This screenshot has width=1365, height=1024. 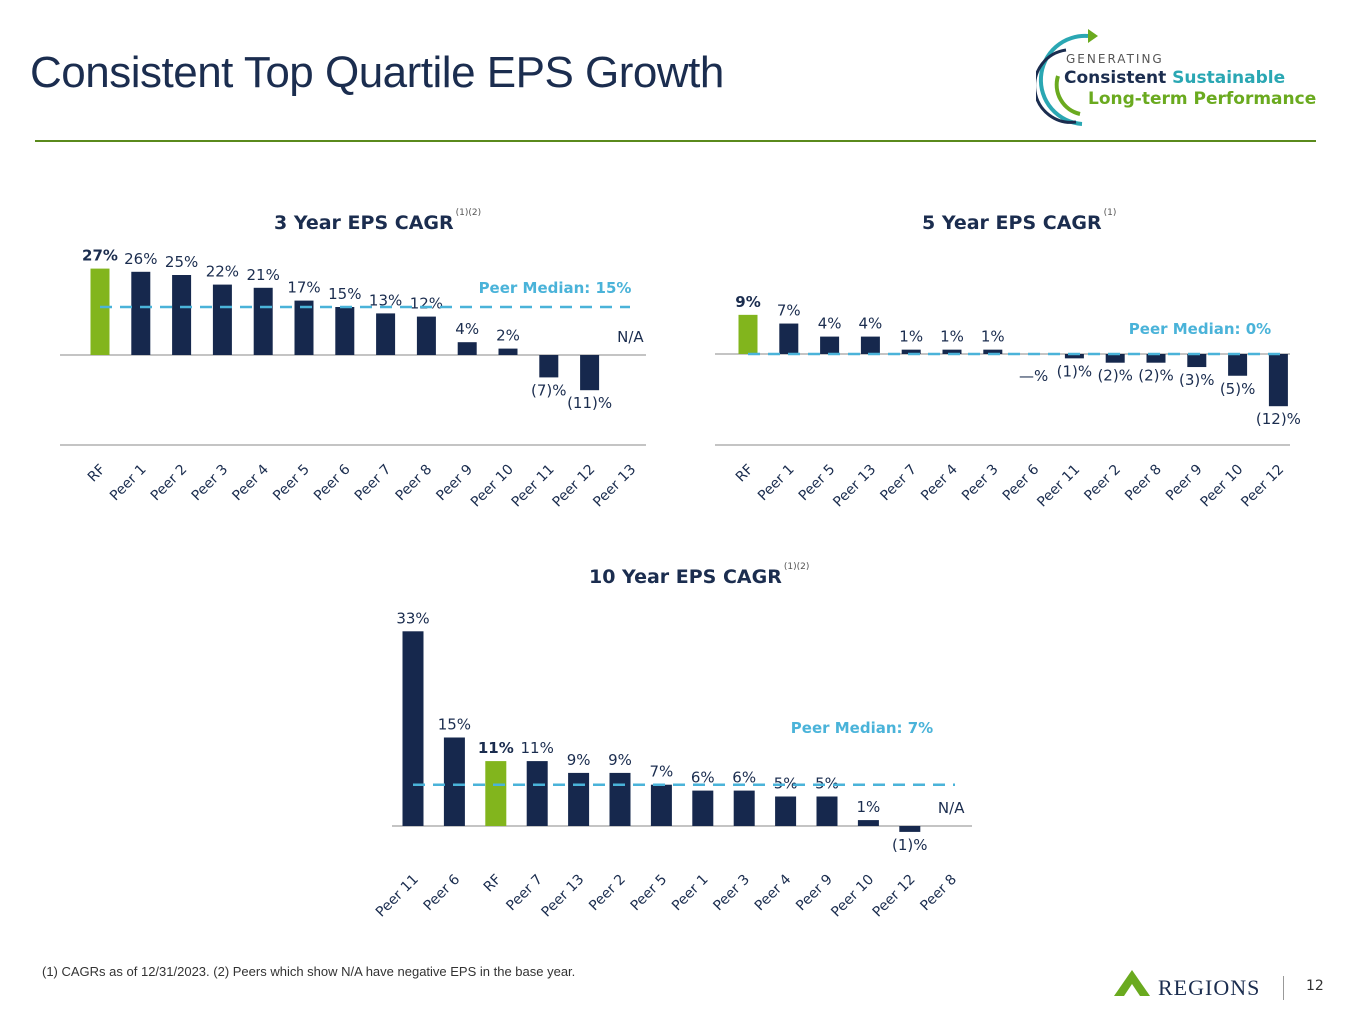 I want to click on category-label-3yr-peer-5: Peer 5, so click(x=291, y=483).